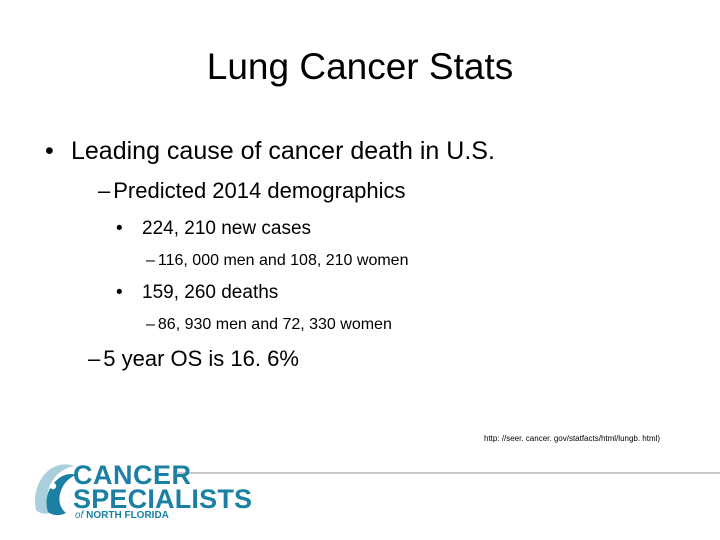 The height and width of the screenshot is (540, 720). Describe the element at coordinates (201, 358) in the screenshot. I see `bullet-text: 5 year OS is 16. 6%` at that location.